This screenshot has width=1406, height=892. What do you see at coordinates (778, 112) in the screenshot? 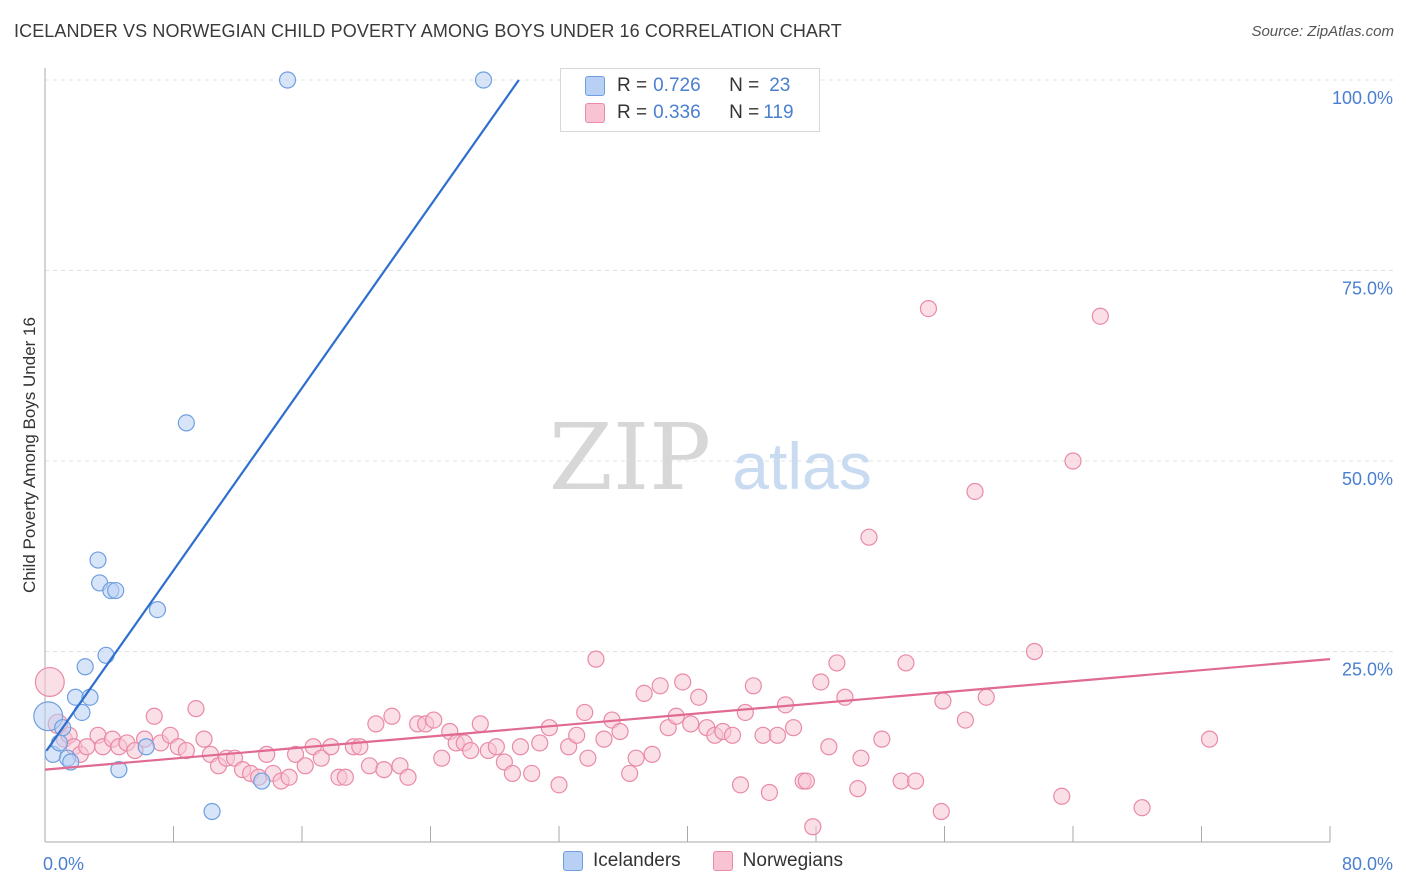
I see `n-value: 119` at bounding box center [778, 112].